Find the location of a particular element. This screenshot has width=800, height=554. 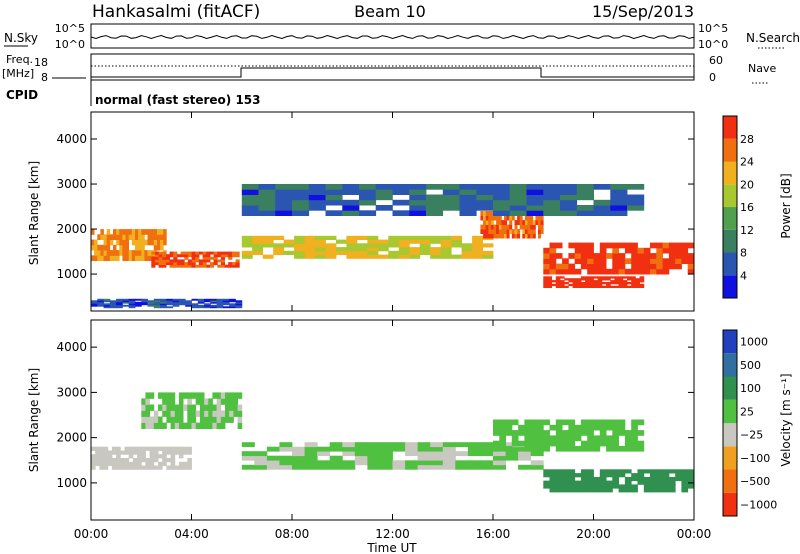

colorbar-tick-label: 24 is located at coordinates (747, 162).